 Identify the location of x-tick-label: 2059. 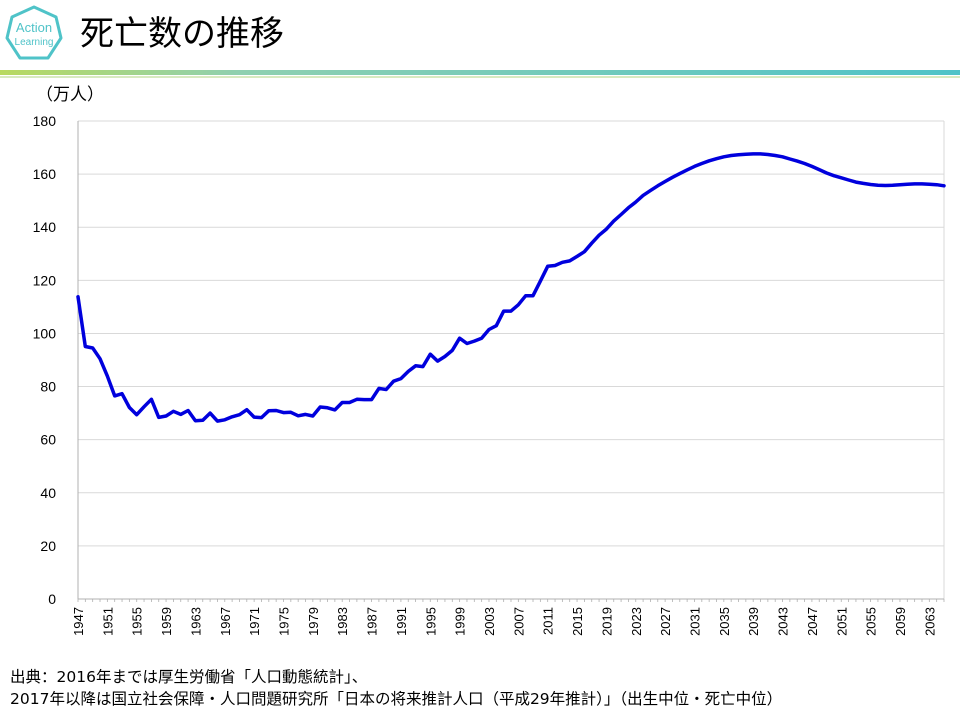
(900, 621).